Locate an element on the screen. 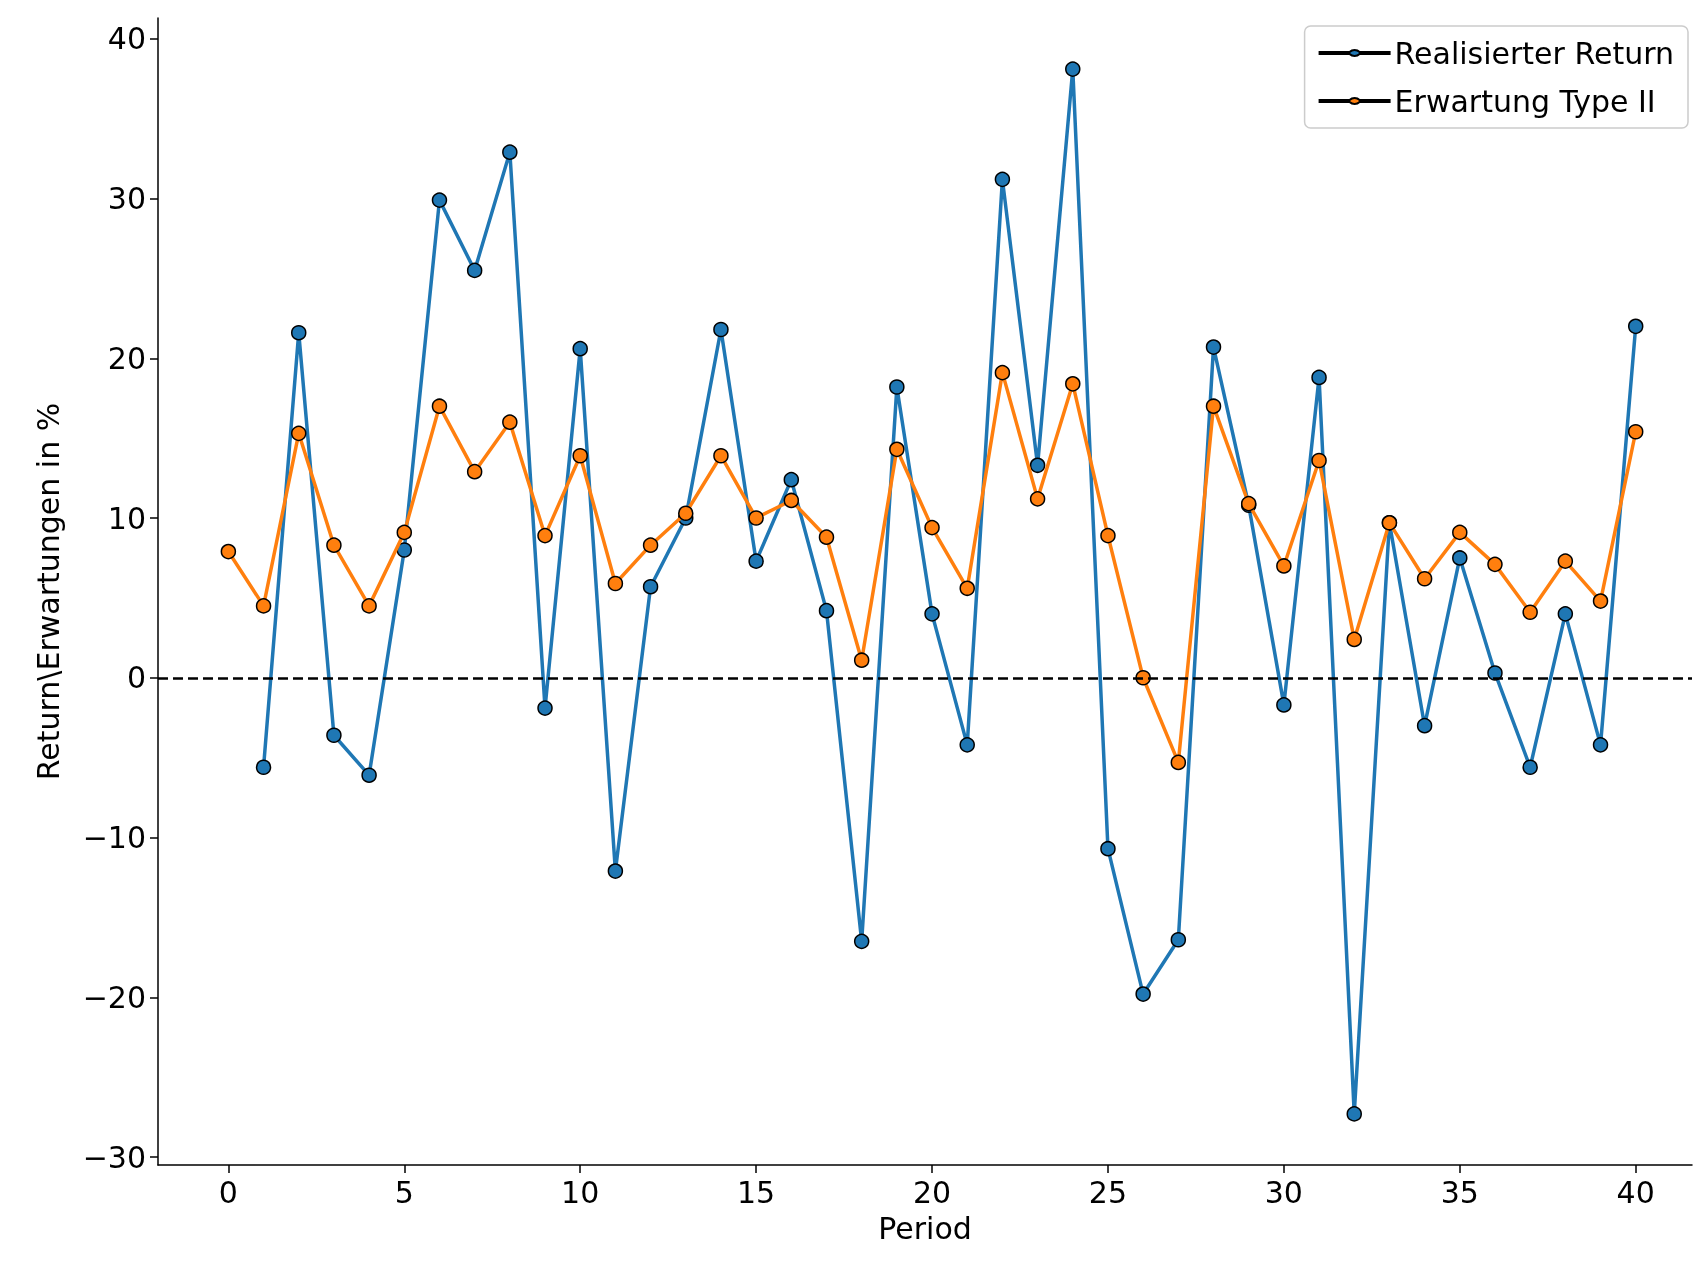 The height and width of the screenshot is (1273, 1706). legend-label: Erwartung Type II is located at coordinates (1525, 101).